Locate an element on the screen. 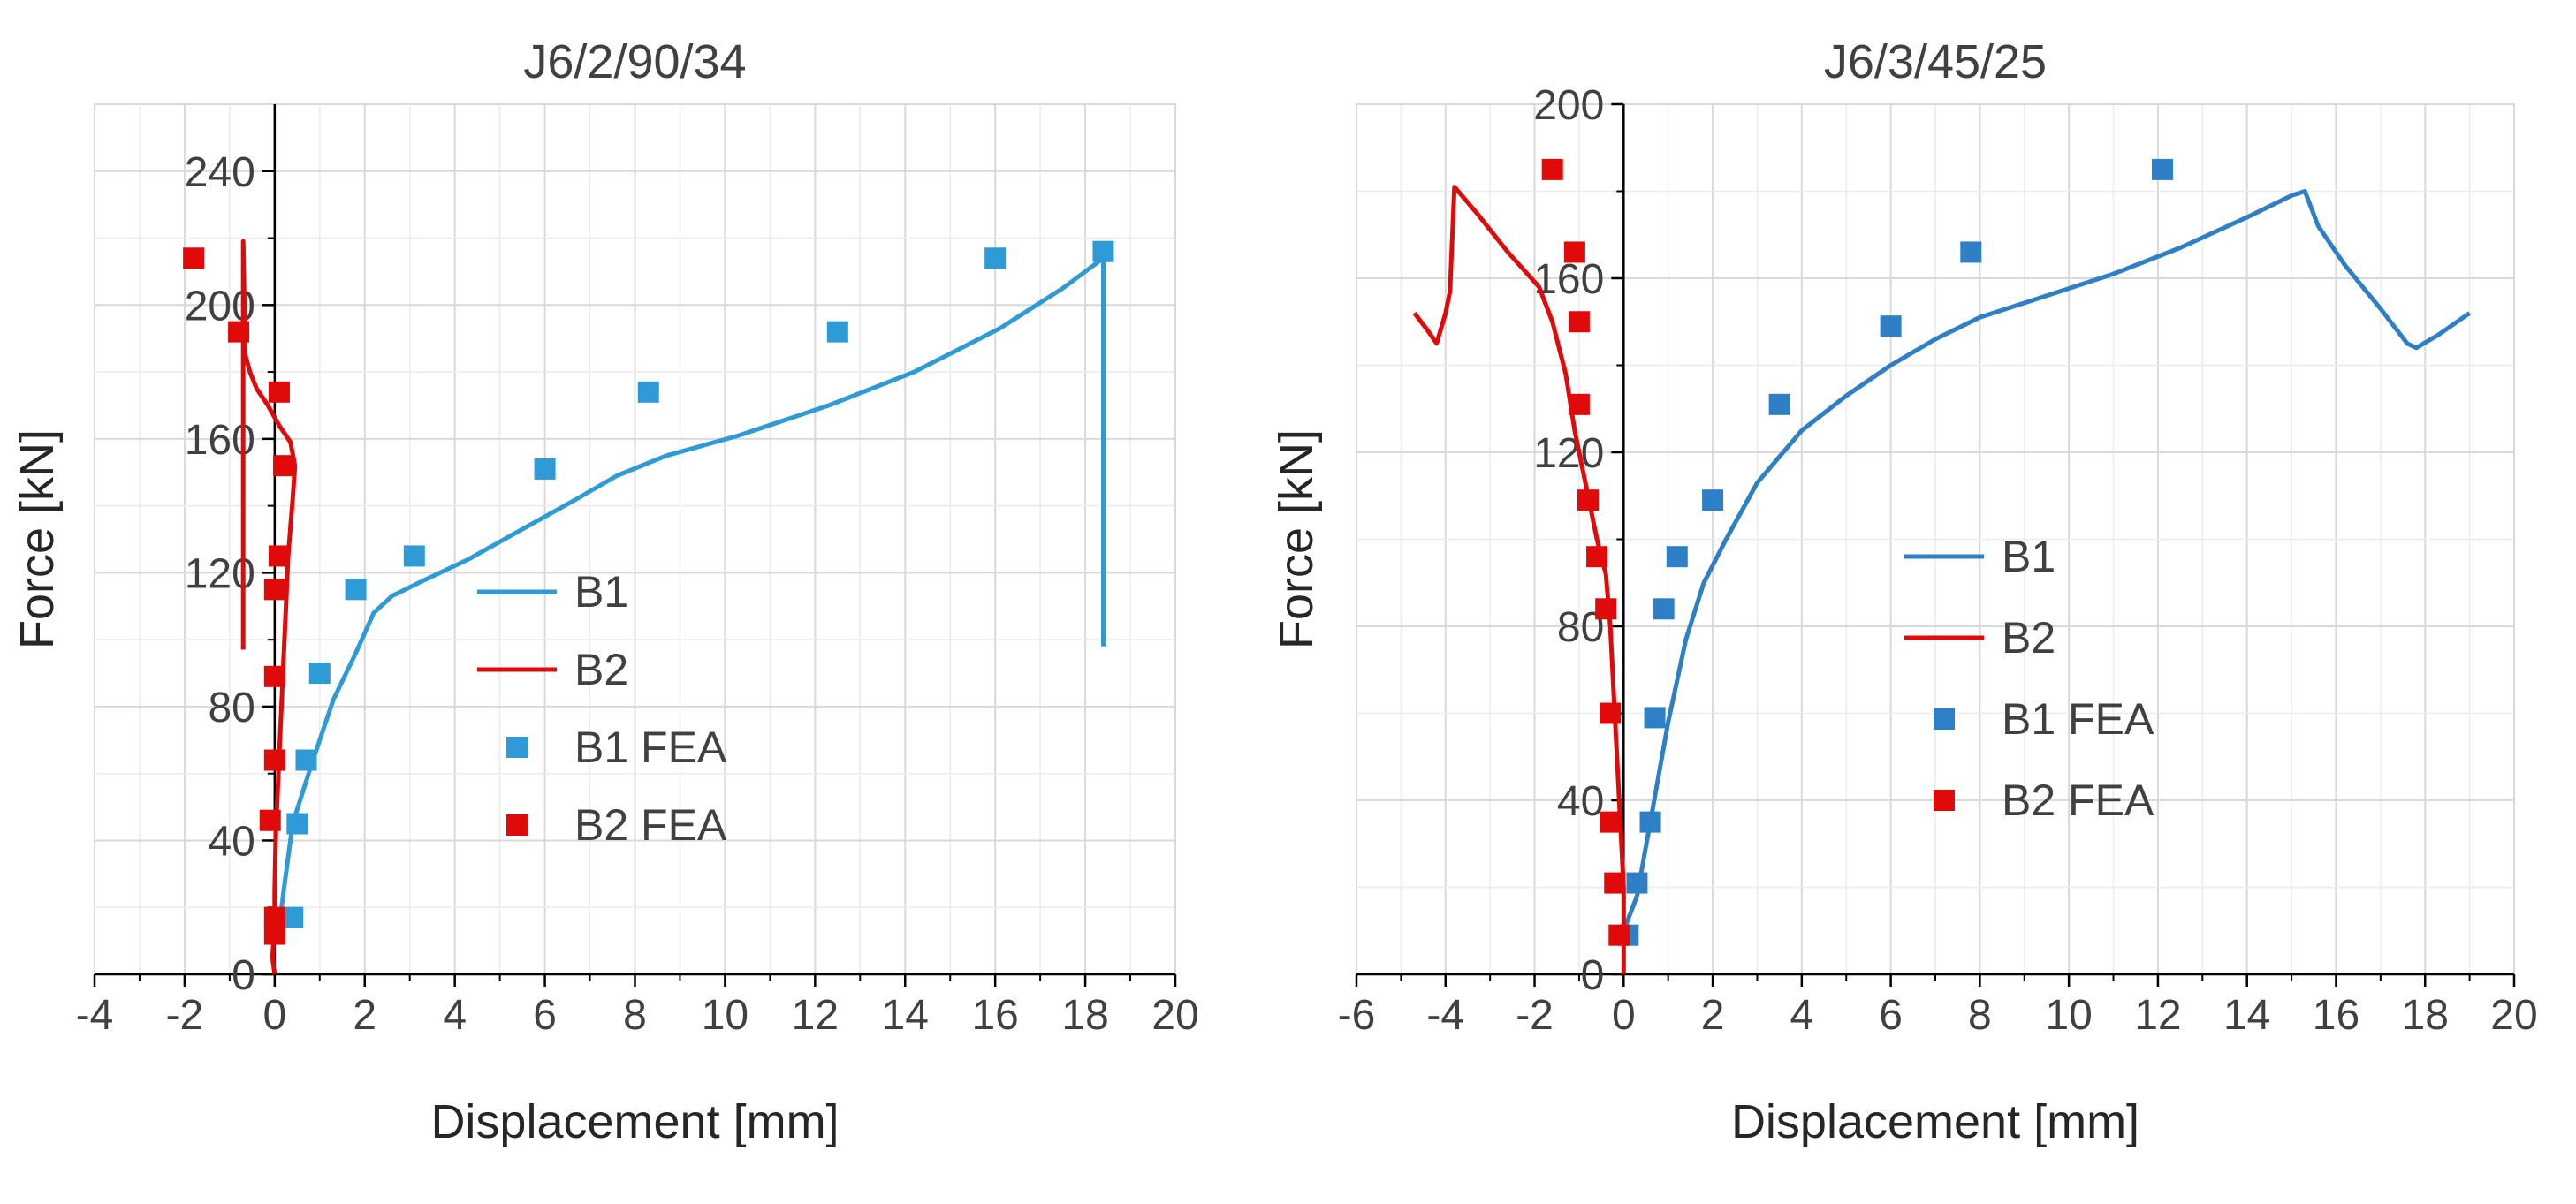 This screenshot has height=1204, width=2576. x-tick-label: -6 is located at coordinates (1357, 1015).